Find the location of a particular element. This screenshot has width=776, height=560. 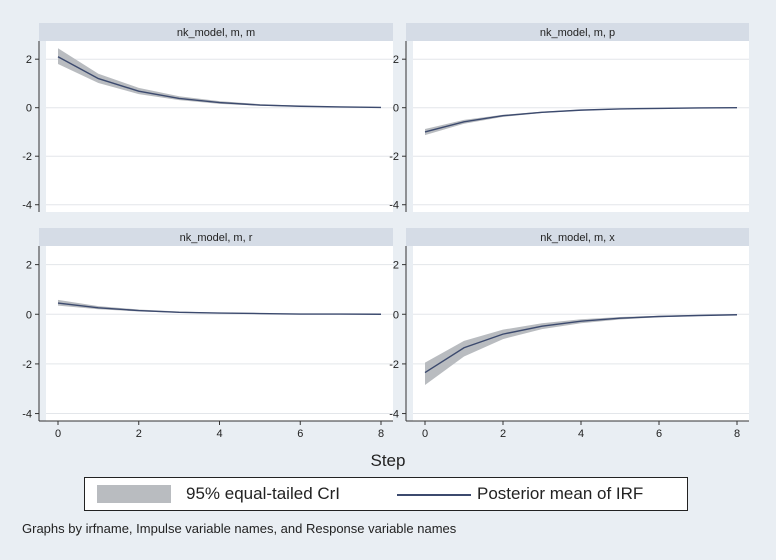

panel-title: nk_model, m, r is located at coordinates (216, 238).